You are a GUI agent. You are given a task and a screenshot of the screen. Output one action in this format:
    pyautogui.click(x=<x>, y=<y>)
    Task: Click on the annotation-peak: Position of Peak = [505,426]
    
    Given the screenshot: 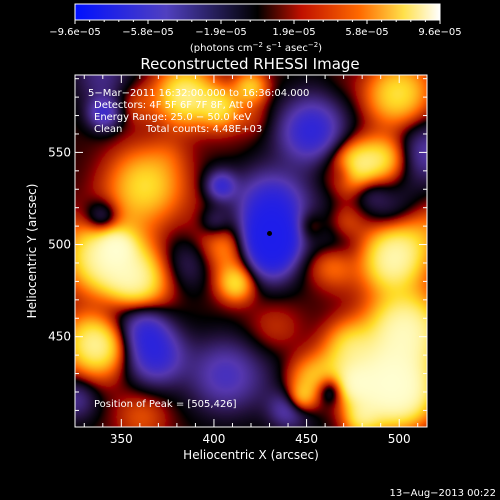 What is the action you would take?
    pyautogui.click(x=165, y=404)
    